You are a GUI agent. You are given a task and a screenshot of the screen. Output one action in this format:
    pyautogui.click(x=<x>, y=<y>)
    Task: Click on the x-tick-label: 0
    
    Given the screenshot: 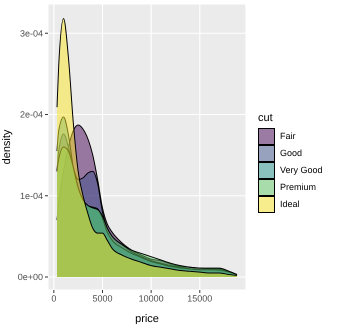 What is the action you would take?
    pyautogui.click(x=53, y=298)
    